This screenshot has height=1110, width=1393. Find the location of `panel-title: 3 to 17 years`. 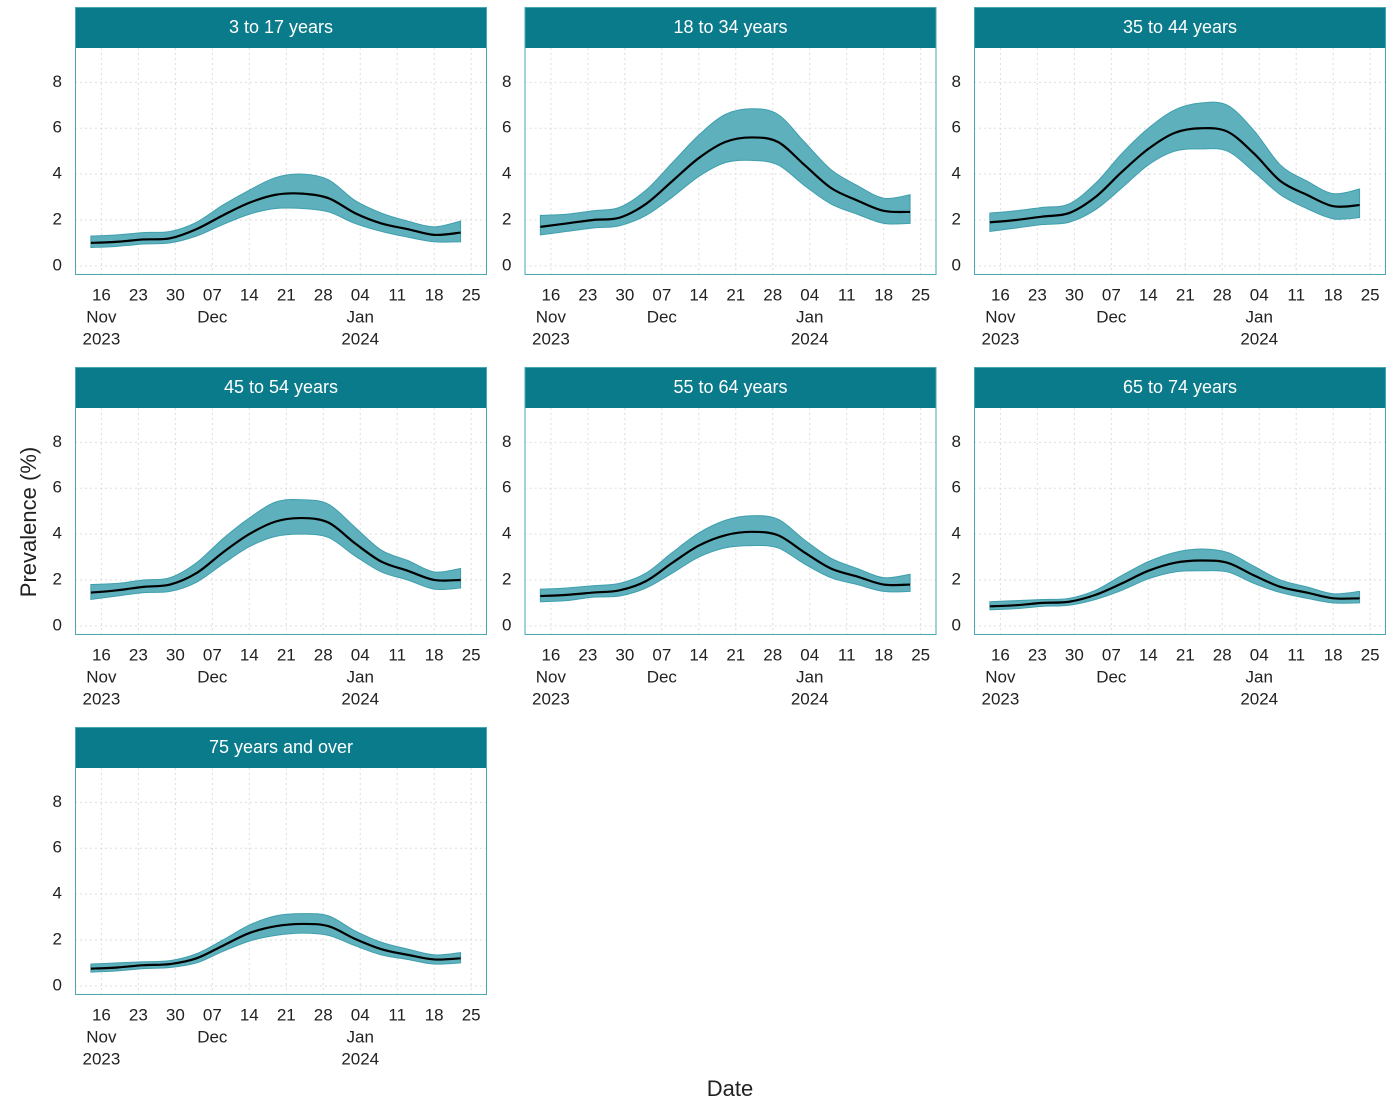

panel-title: 3 to 17 years is located at coordinates (281, 27).